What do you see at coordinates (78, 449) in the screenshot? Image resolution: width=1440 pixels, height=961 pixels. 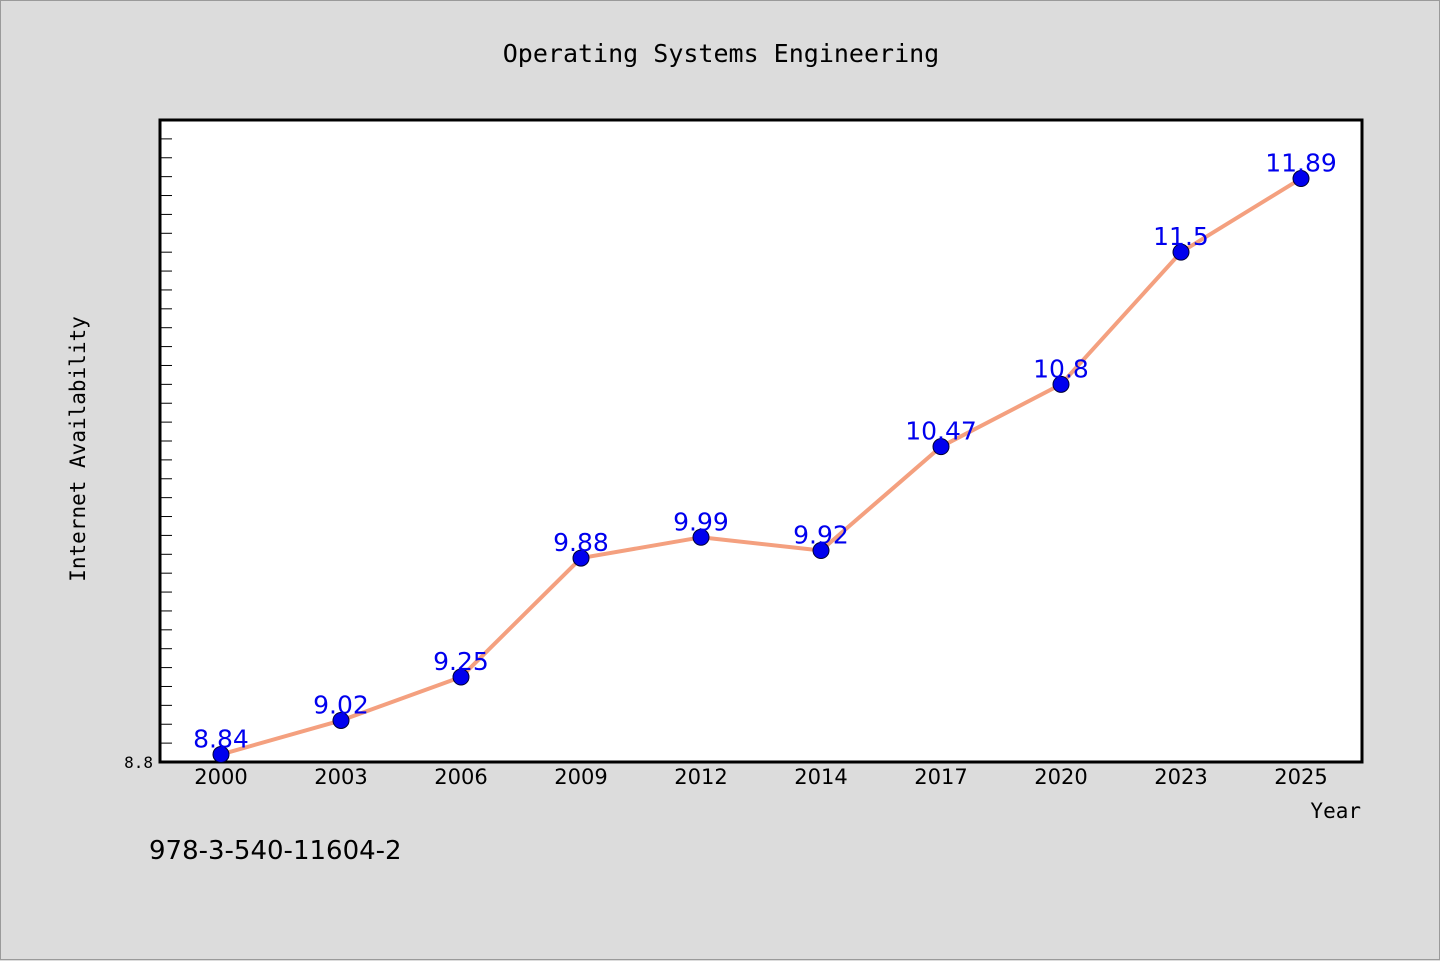 I see `y-axis-title: Internet Availability` at bounding box center [78, 449].